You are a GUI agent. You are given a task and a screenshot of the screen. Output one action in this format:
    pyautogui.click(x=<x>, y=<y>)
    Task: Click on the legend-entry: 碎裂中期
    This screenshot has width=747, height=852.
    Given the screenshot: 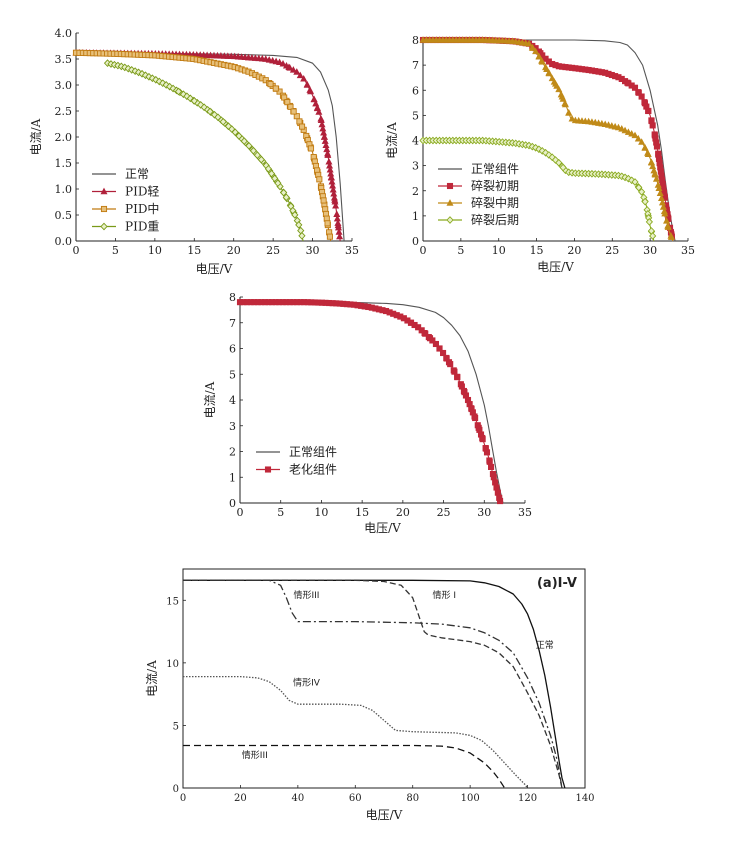 What is the action you would take?
    pyautogui.click(x=478, y=202)
    